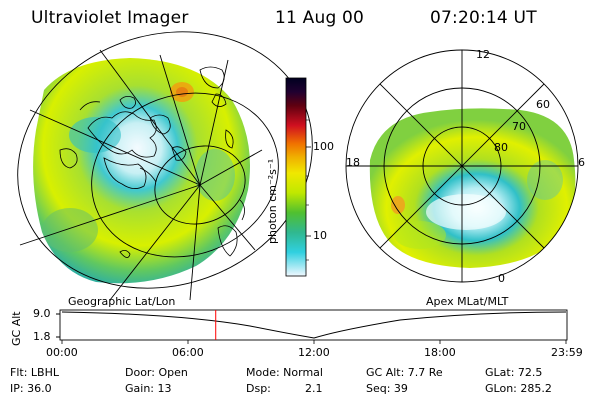 This screenshot has width=600, height=400. I want to click on geo-coastlines, so click(152, 162).